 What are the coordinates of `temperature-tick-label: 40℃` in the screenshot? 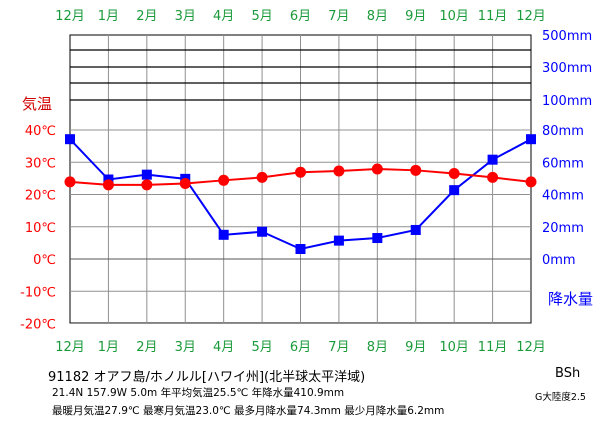 It's located at (40, 131).